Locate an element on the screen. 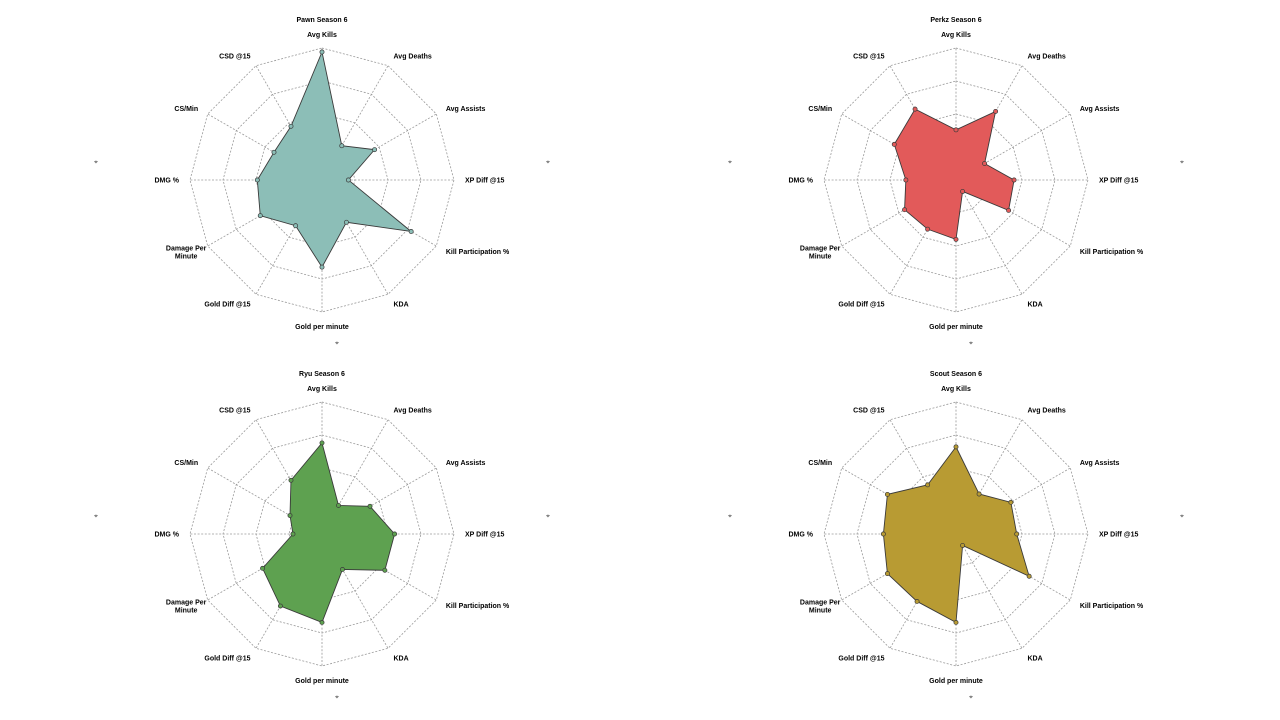  axis-label: Gold per minute is located at coordinates (322, 681).